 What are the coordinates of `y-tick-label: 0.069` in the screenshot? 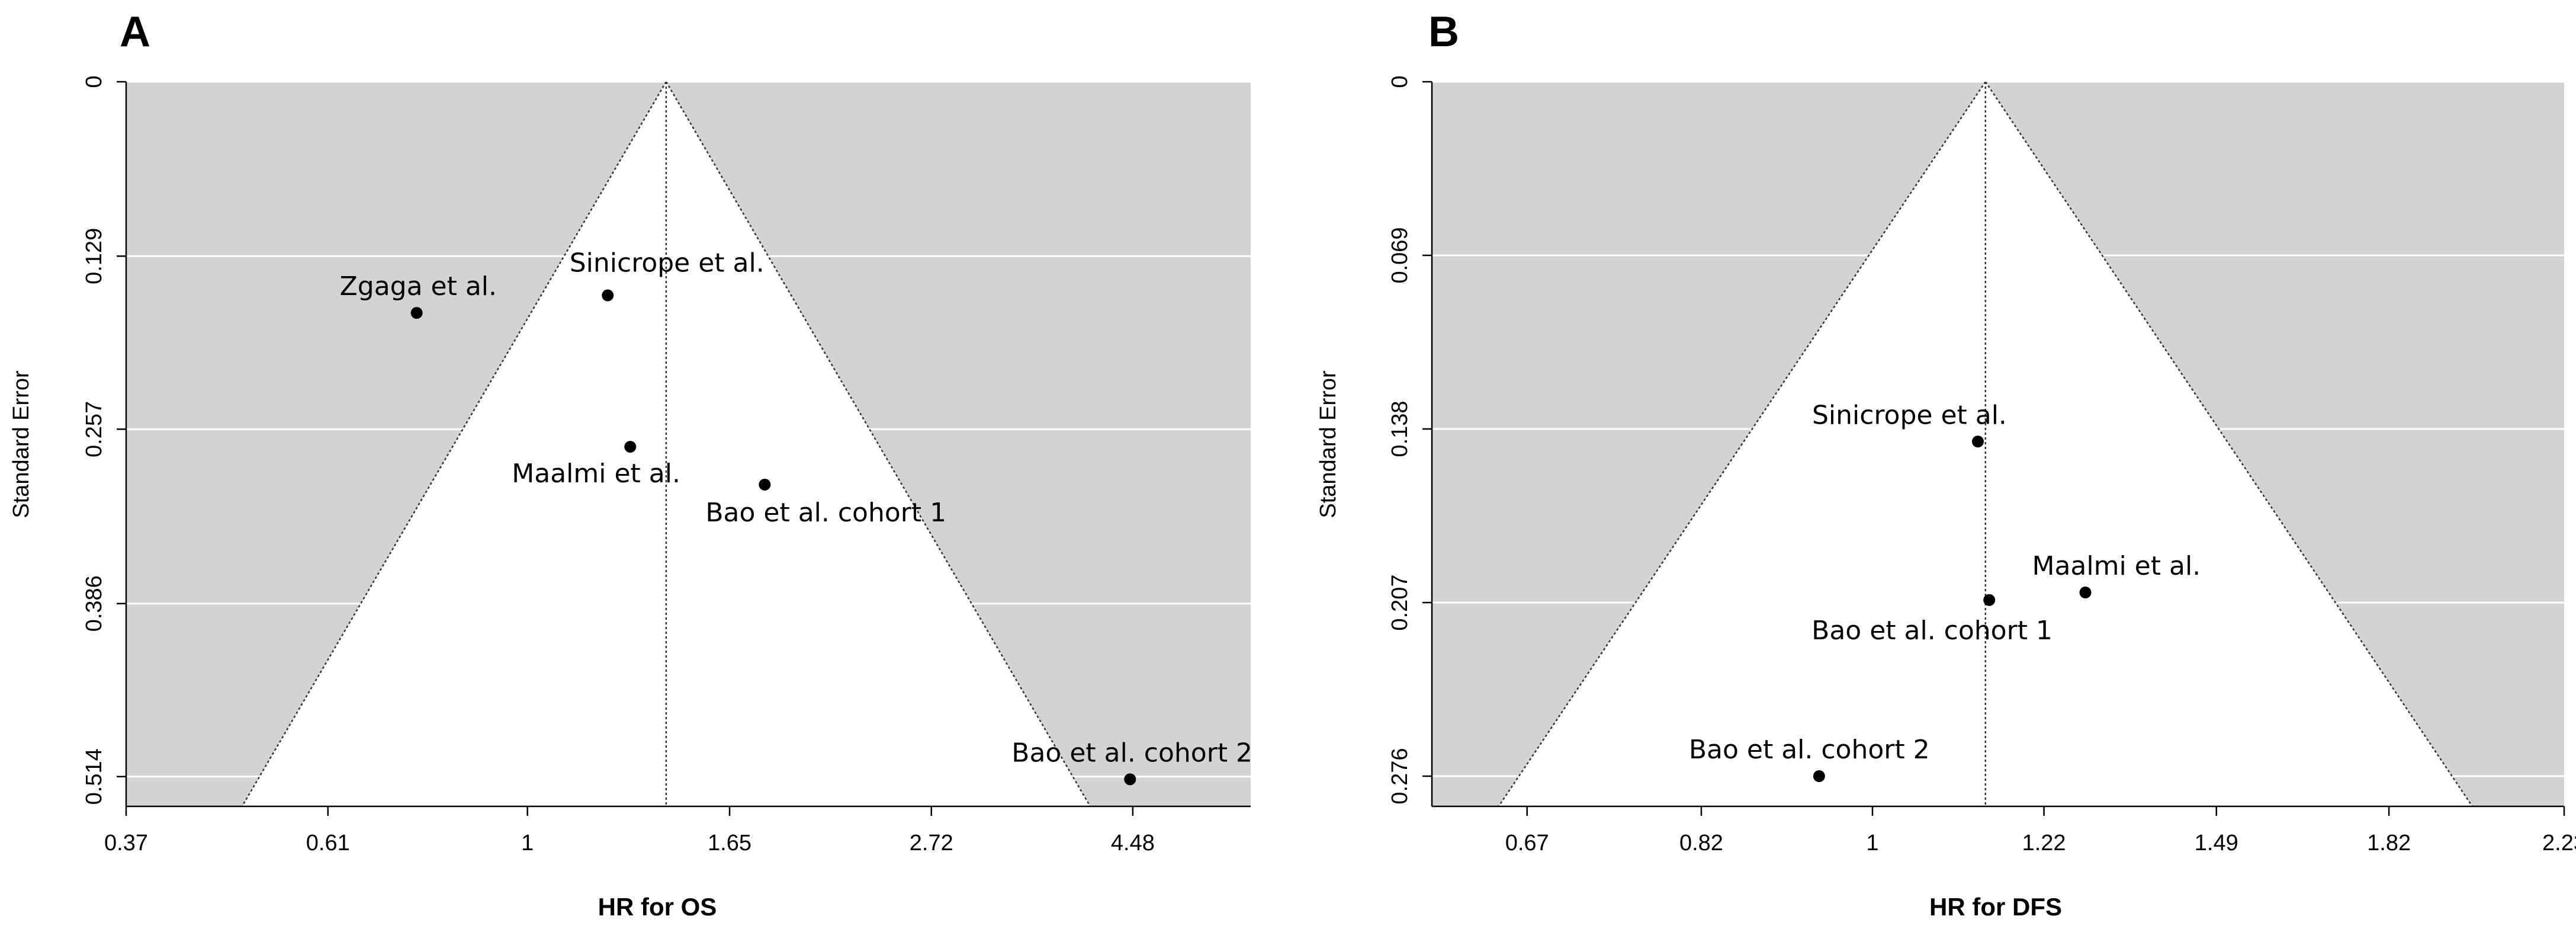 It's located at (1400, 255).